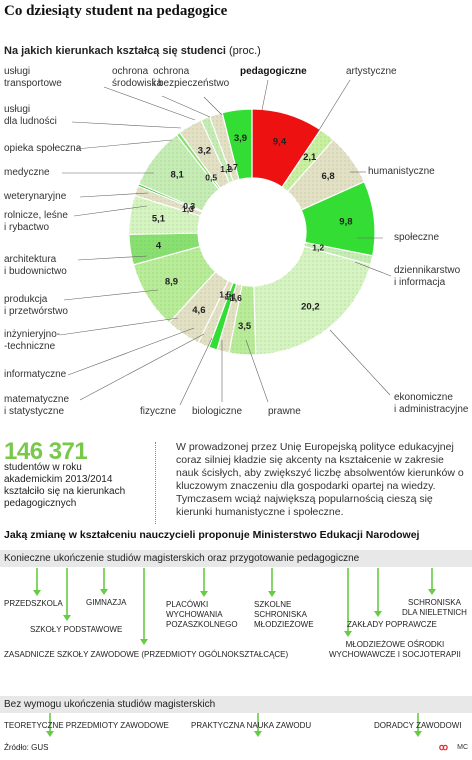 This screenshot has height=760, width=472. I want to click on slice-value-label: 3,9, so click(240, 138).